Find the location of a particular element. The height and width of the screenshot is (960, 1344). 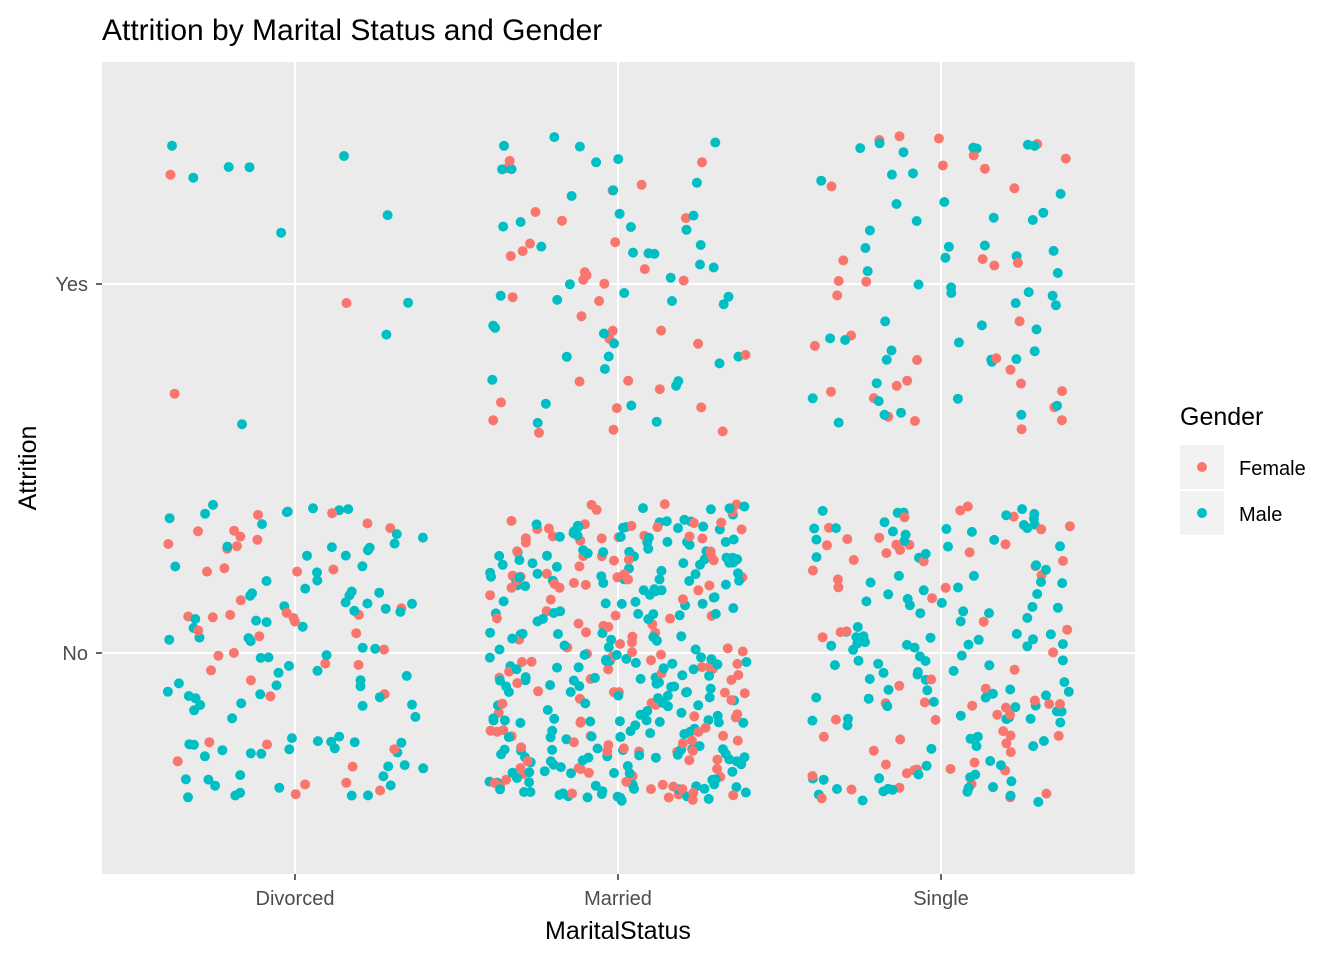

y-tick-label-yes: Yes is located at coordinates (71, 285).